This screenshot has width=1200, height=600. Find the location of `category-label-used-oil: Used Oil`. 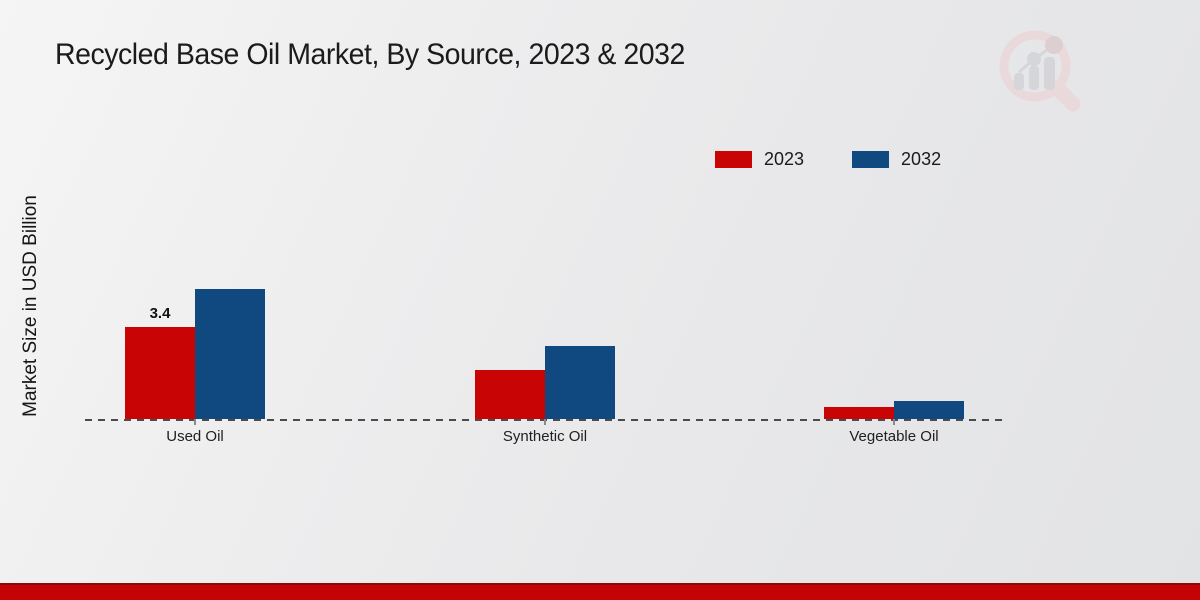

category-label-used-oil: Used Oil is located at coordinates (195, 436).